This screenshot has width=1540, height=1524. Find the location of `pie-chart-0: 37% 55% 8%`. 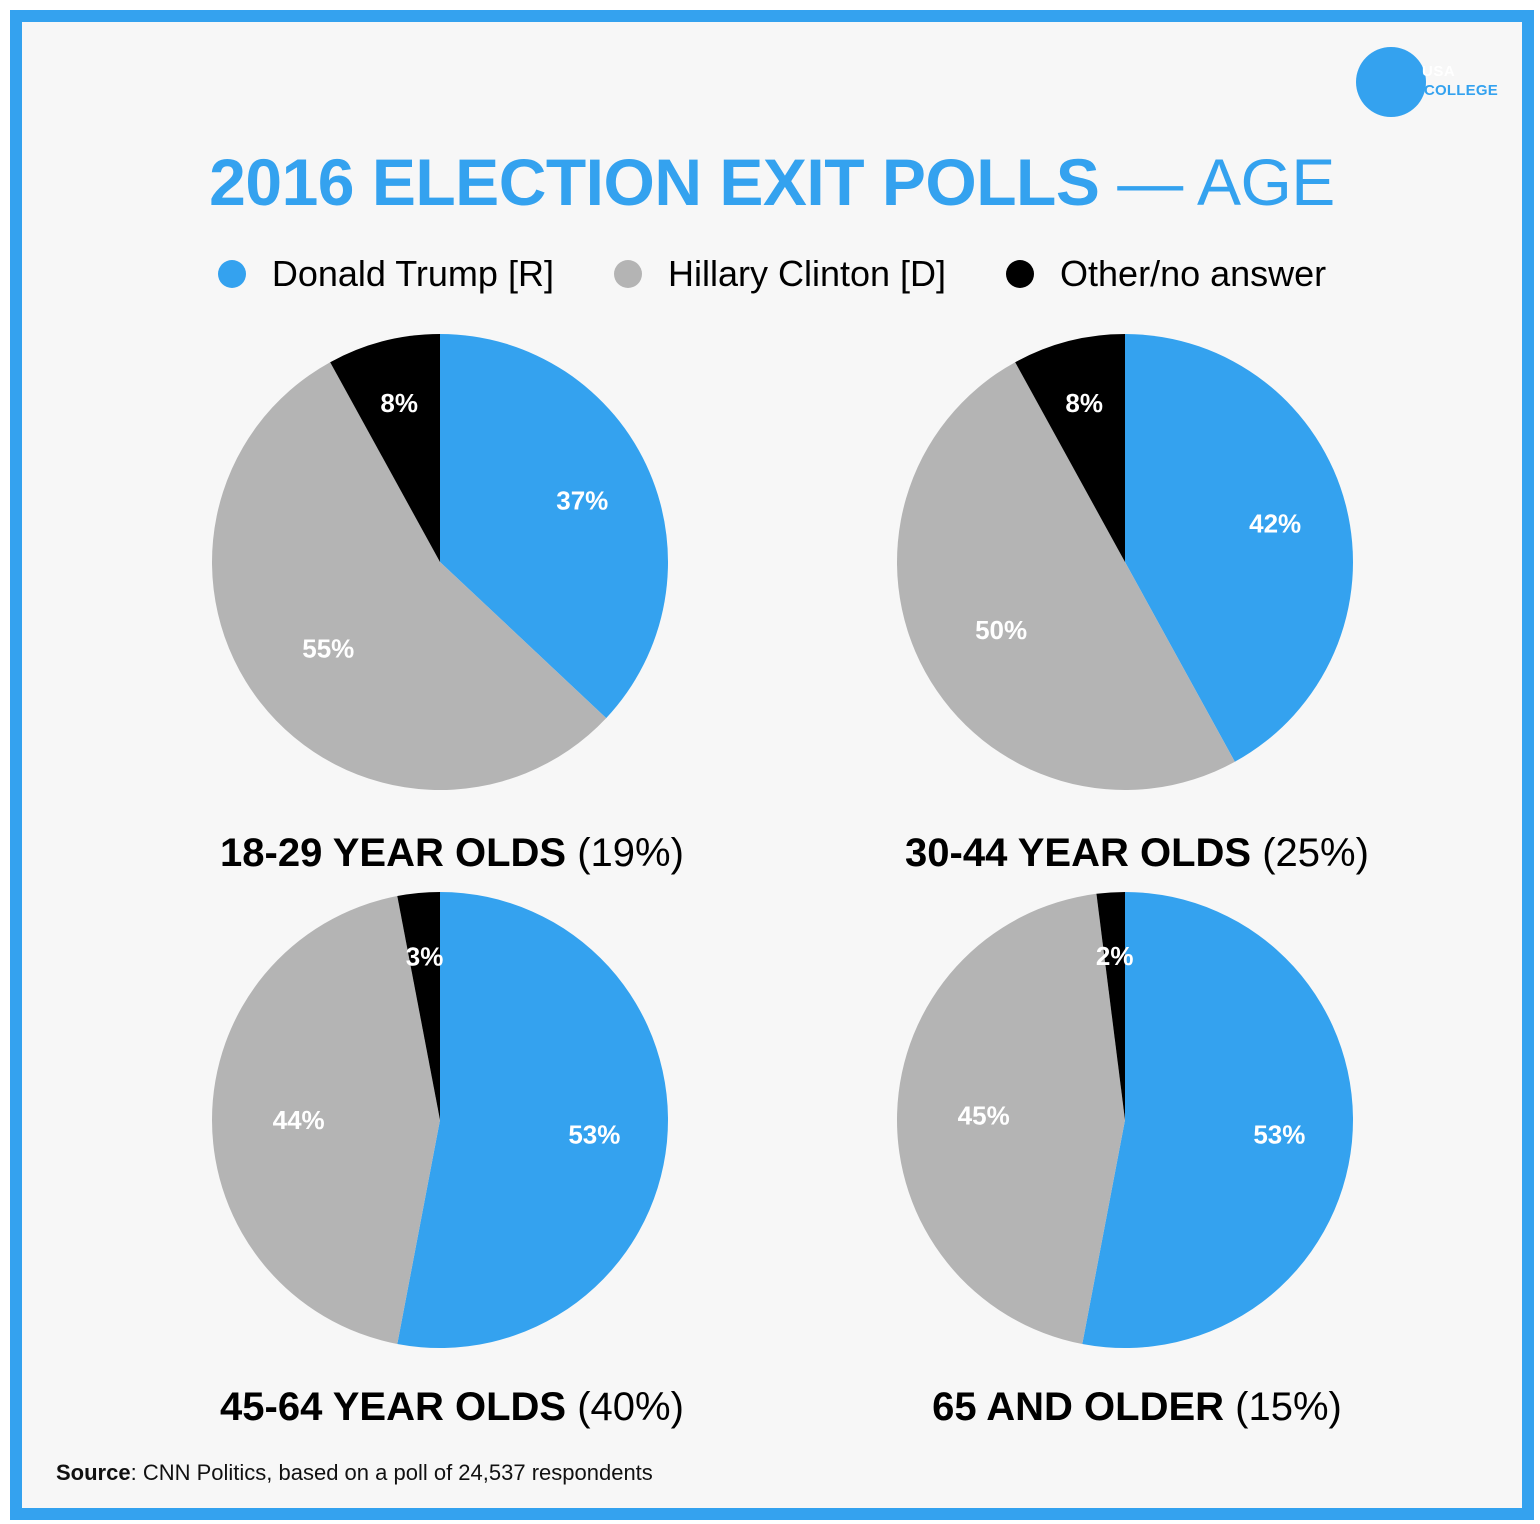

pie-chart-0: 37% 55% 8% is located at coordinates (439, 562).